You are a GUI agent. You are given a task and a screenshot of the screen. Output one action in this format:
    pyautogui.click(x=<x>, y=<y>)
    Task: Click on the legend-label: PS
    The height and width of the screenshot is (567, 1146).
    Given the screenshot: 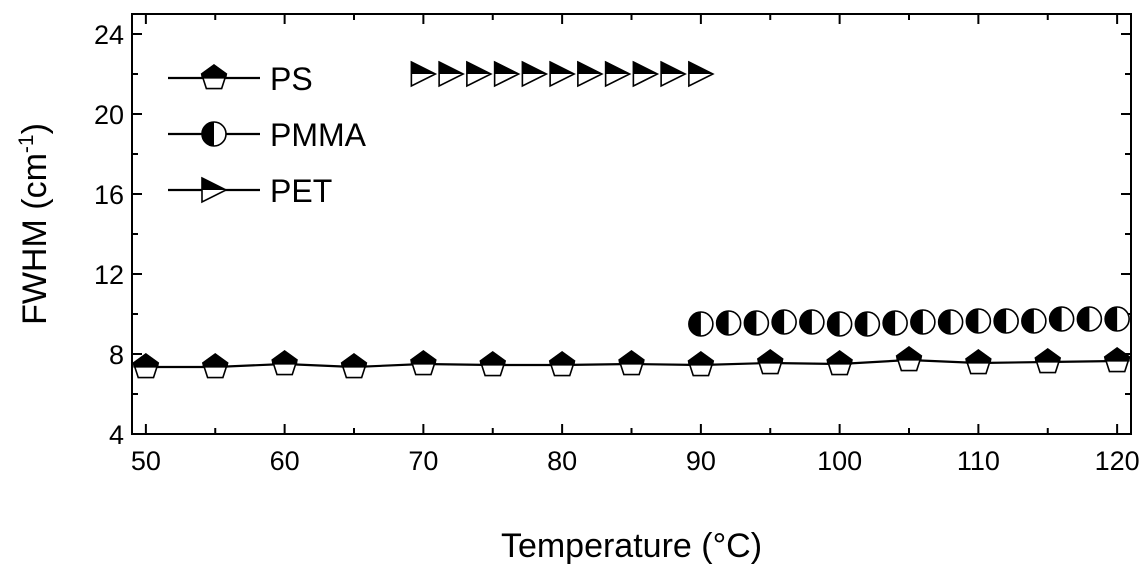 What is the action you would take?
    pyautogui.click(x=291, y=79)
    